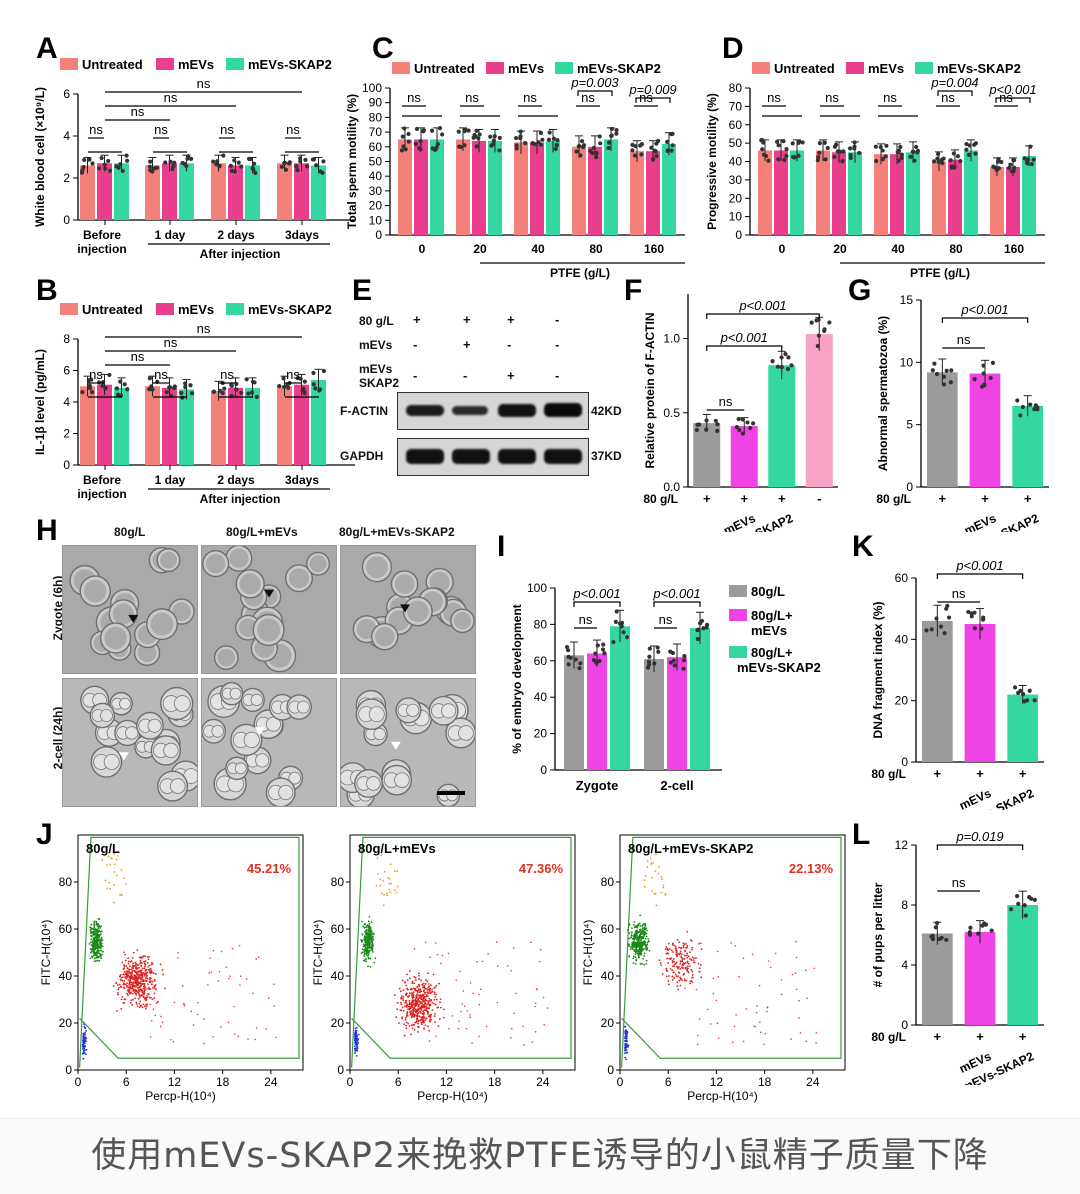 The image size is (1080, 1194). Describe the element at coordinates (1012, 89) in the screenshot. I see `significance-label: p<0.001` at that location.